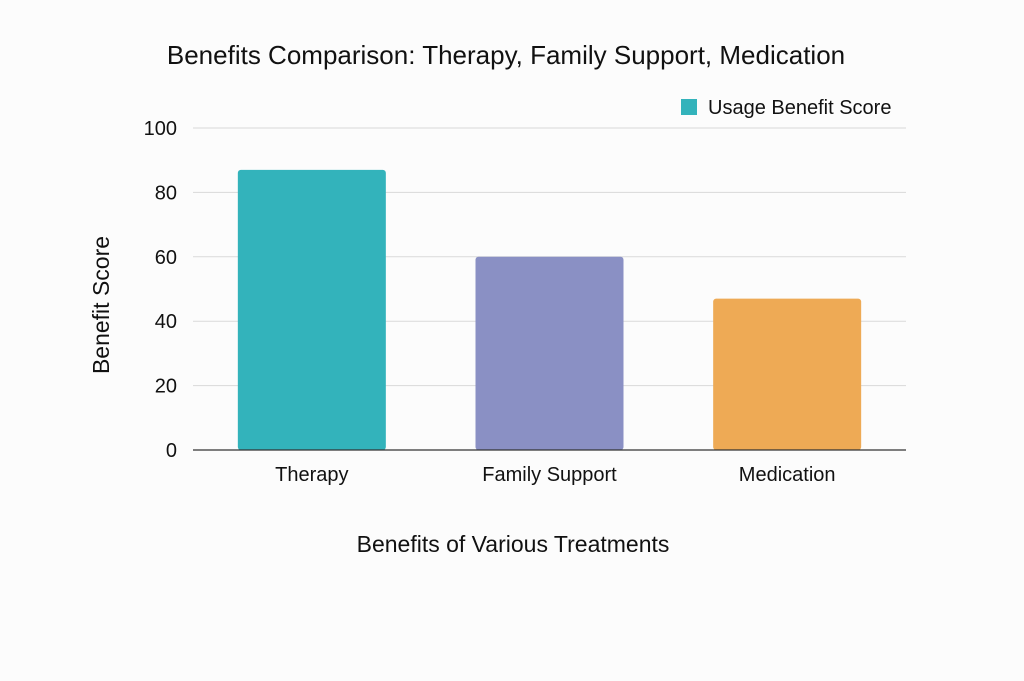  I want to click on x-tick-label: Family Support, so click(549, 475).